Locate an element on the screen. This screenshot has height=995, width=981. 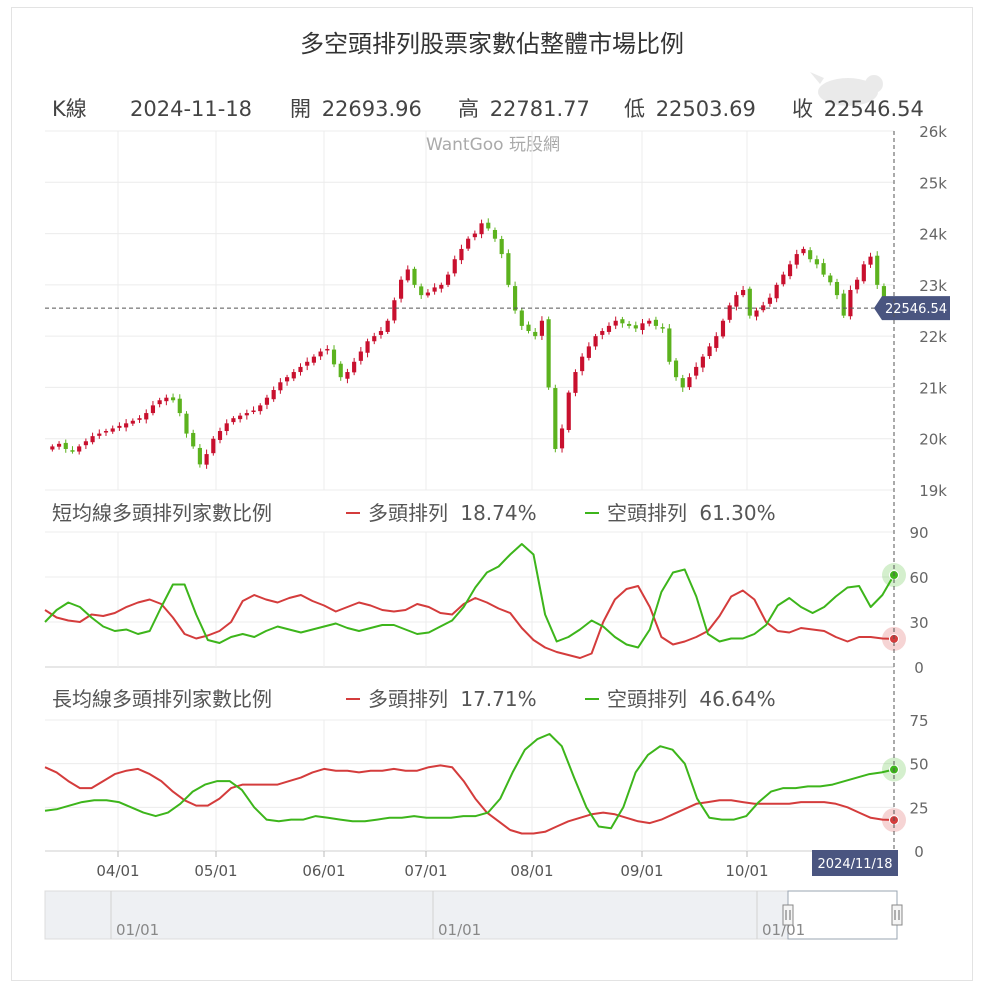
bull-series-line is located at coordinates (469, 622).